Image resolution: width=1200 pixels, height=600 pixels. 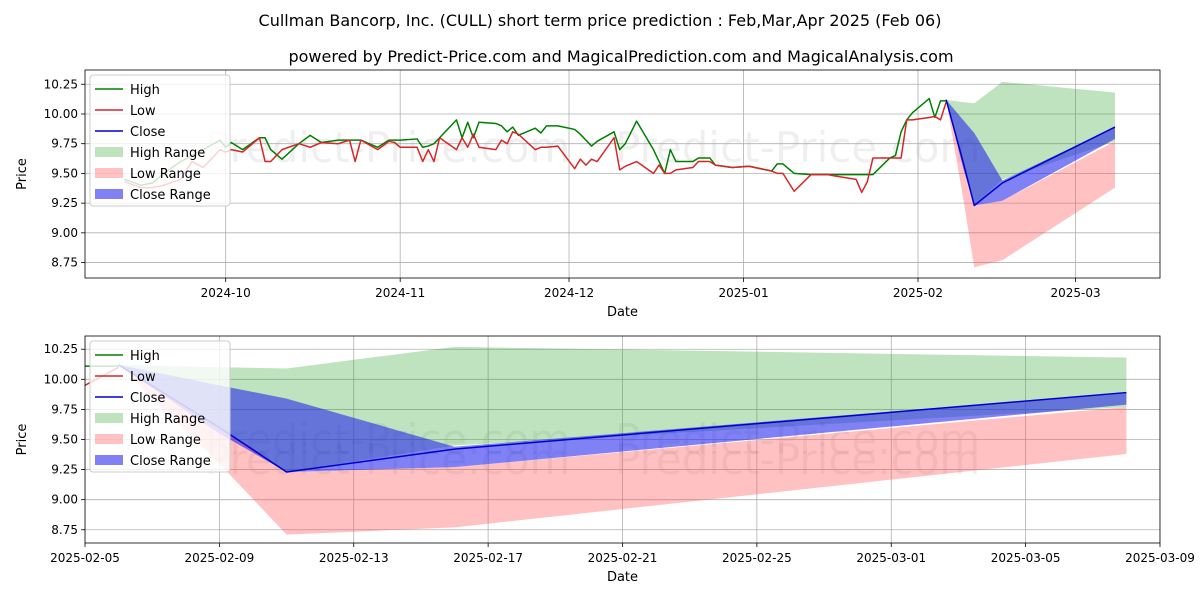 I want to click on low-range-band, so click(x=1030, y=183).